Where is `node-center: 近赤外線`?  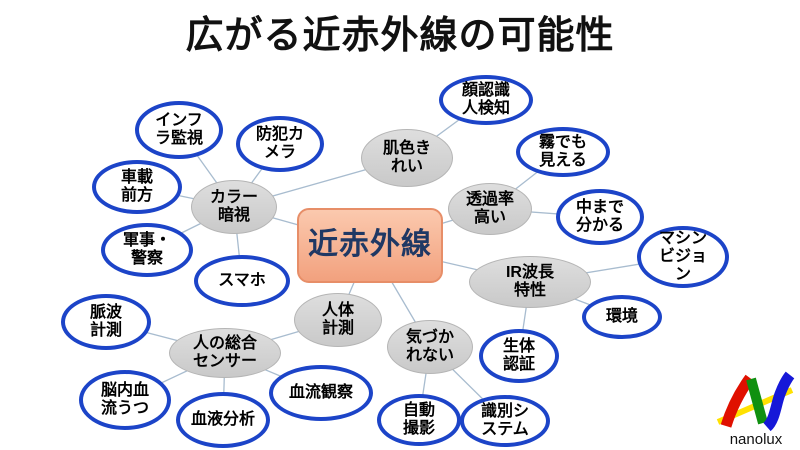
node-center: 近赤外線 is located at coordinates (370, 245).